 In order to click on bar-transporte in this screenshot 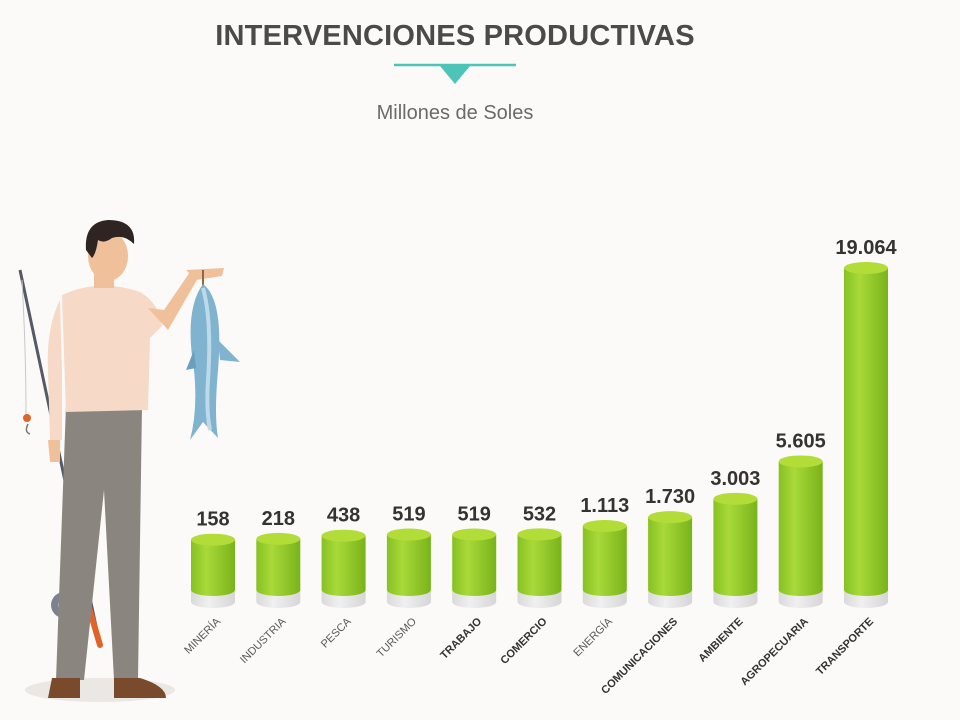, I will do `click(866, 432)`.